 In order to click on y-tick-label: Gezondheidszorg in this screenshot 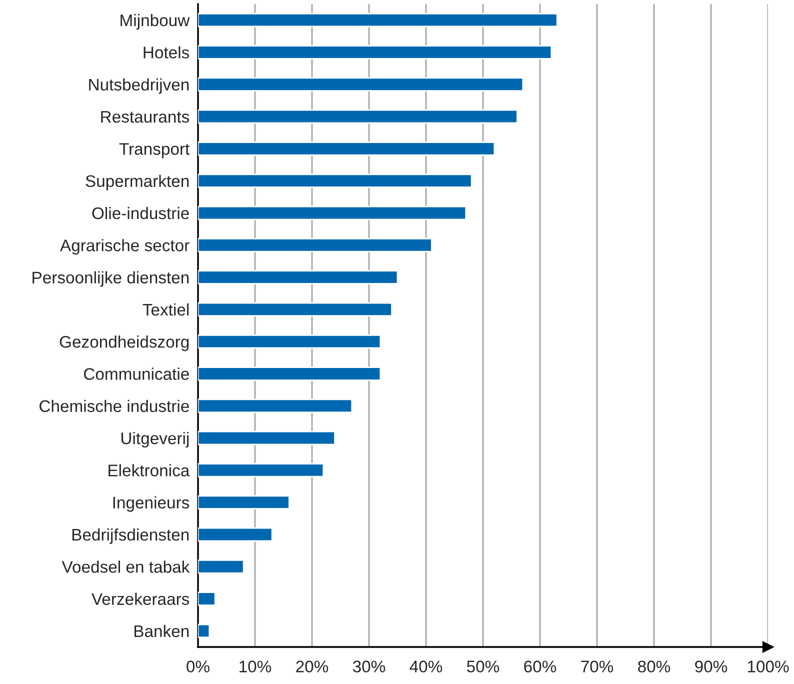, I will do `click(124, 344)`.